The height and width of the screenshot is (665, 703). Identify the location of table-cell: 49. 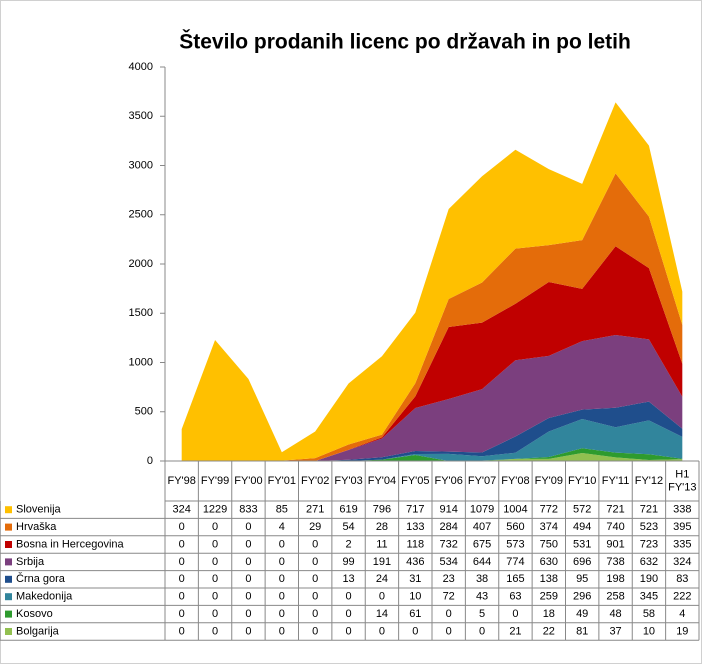
(582, 614).